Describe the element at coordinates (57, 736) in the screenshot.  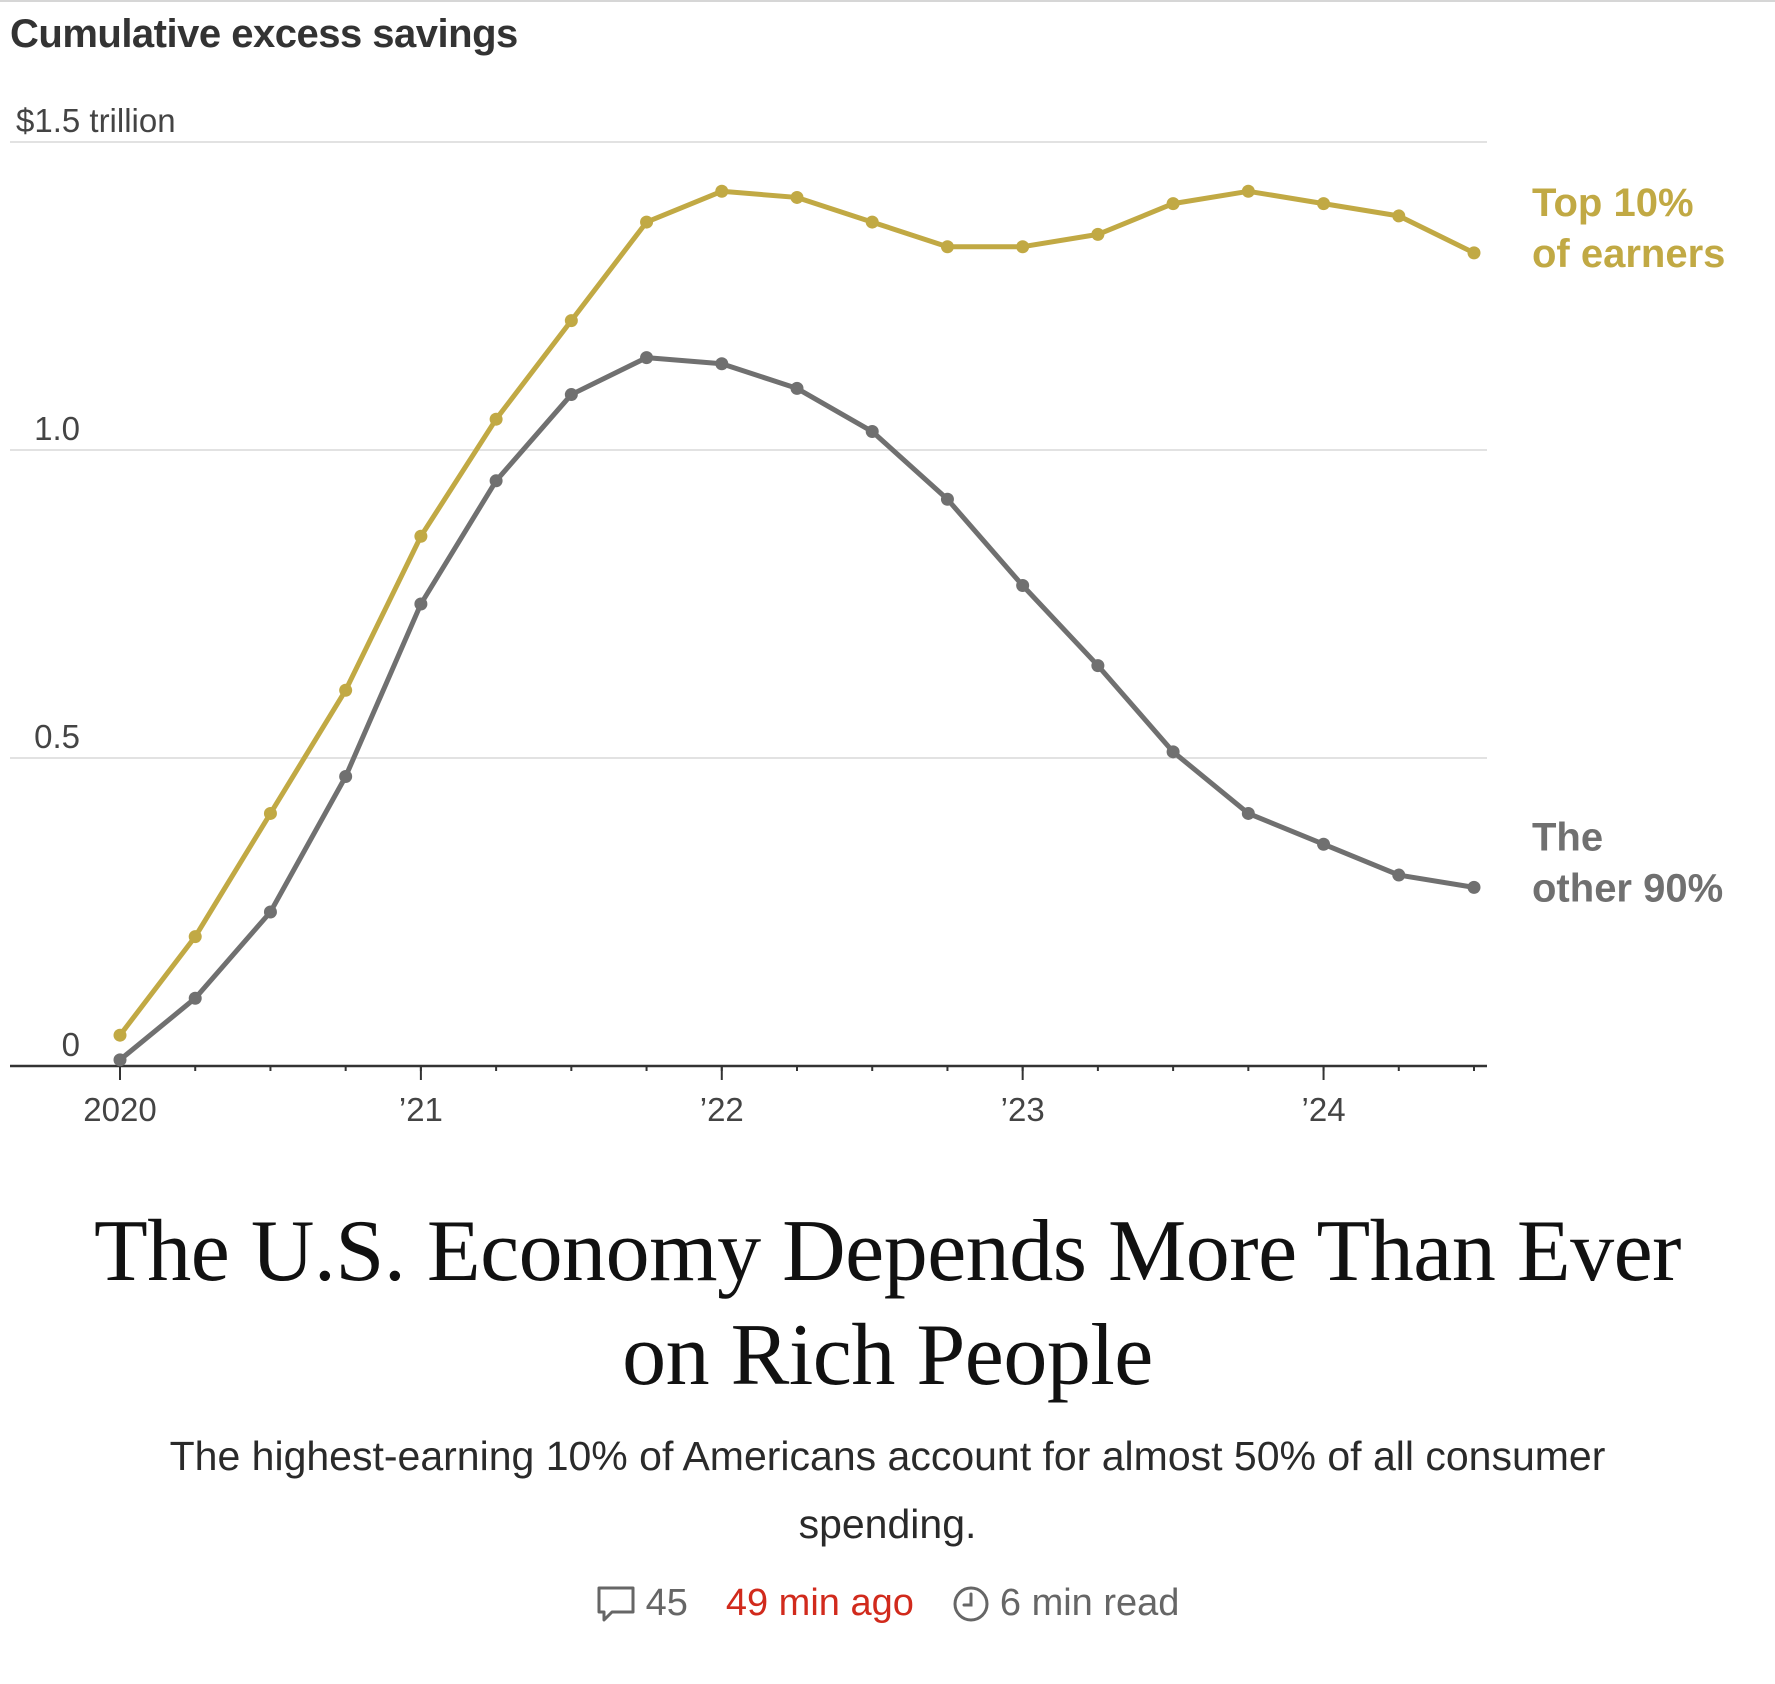
I see `y-tick-label: 0.5` at that location.